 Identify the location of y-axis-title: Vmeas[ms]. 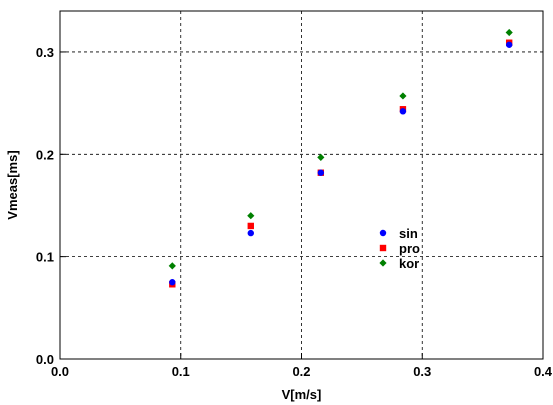
(12, 184).